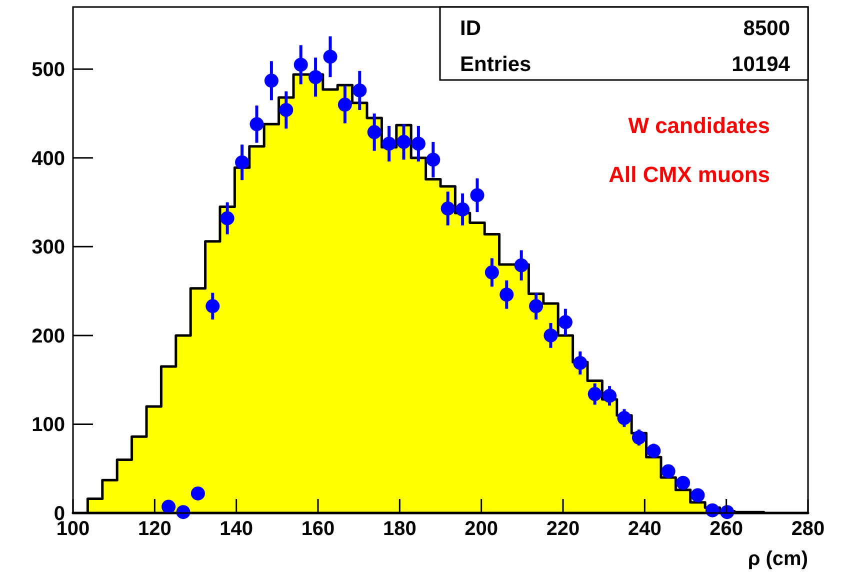 The image size is (842, 574). I want to click on y-tick-label: 400, so click(48, 159).